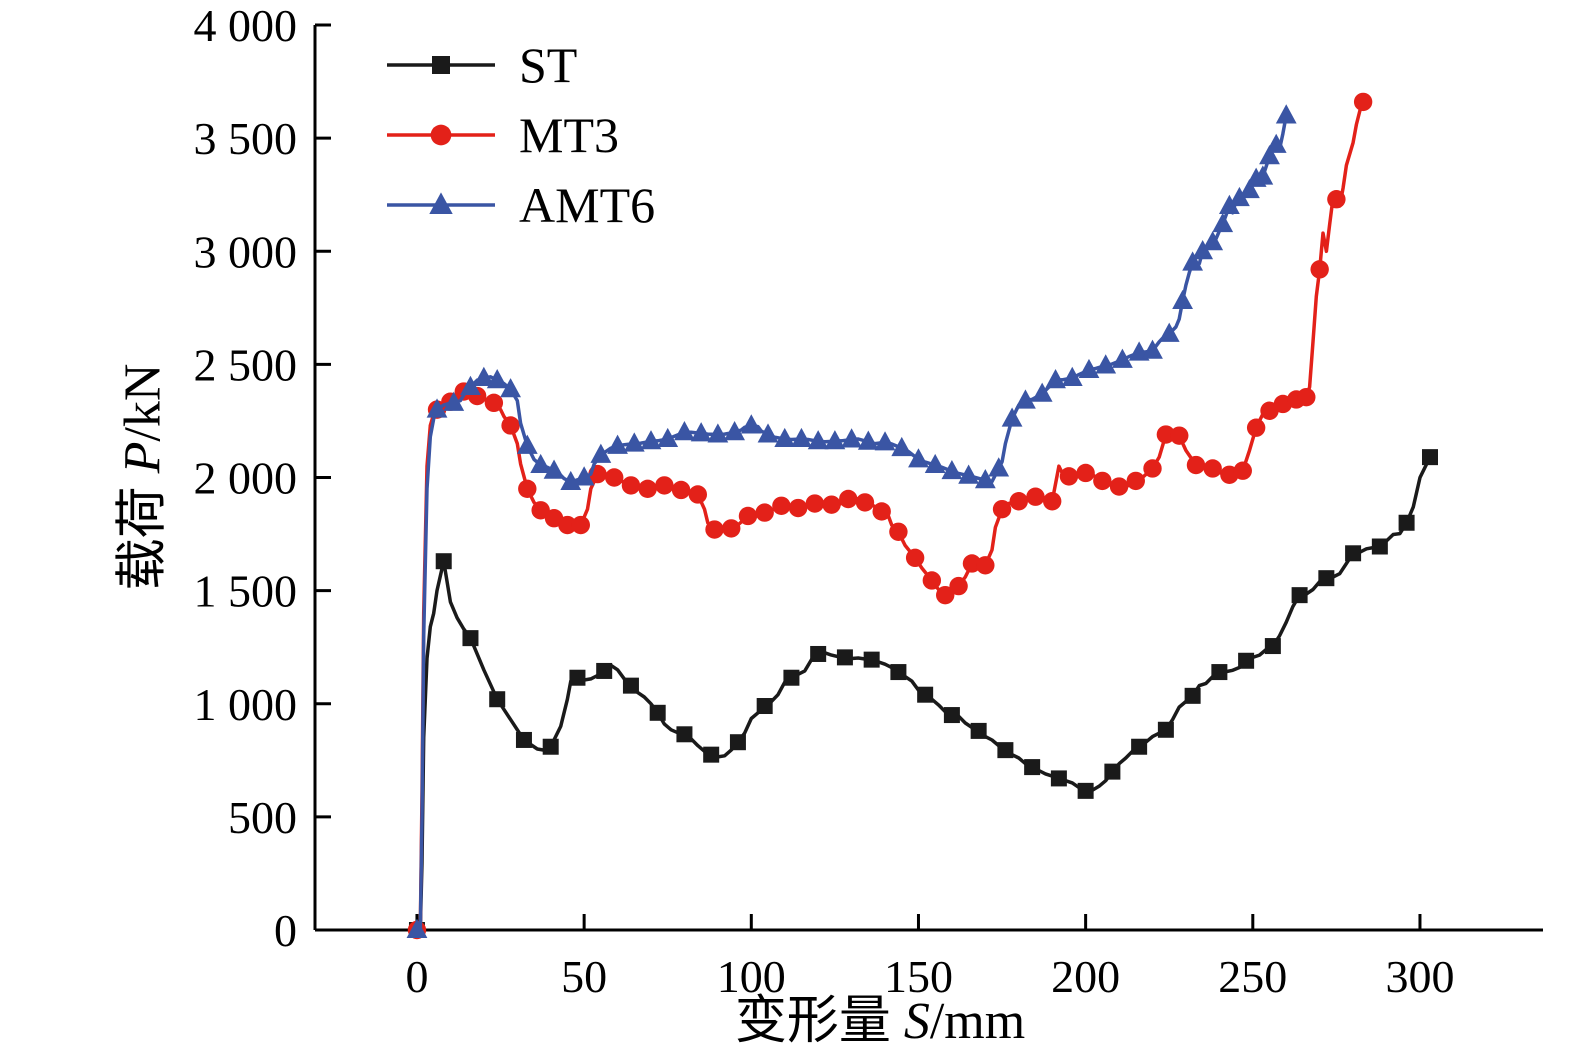 The image size is (1575, 1050). What do you see at coordinates (1419, 976) in the screenshot?
I see `x-tick-label: 300` at bounding box center [1419, 976].